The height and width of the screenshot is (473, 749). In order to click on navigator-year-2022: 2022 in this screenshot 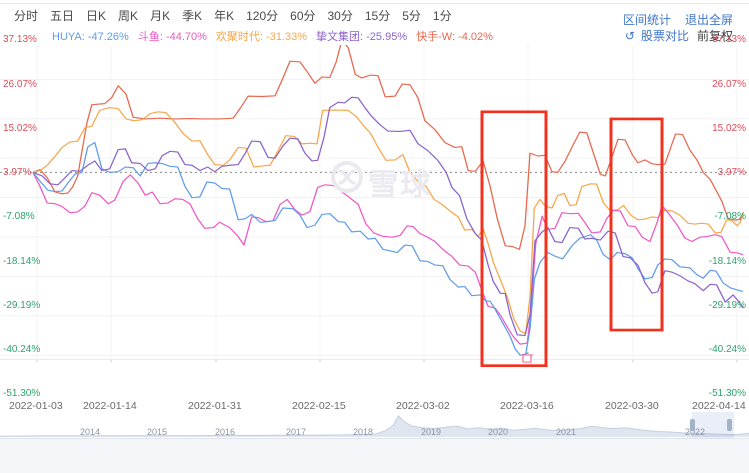, I will do `click(695, 432)`.